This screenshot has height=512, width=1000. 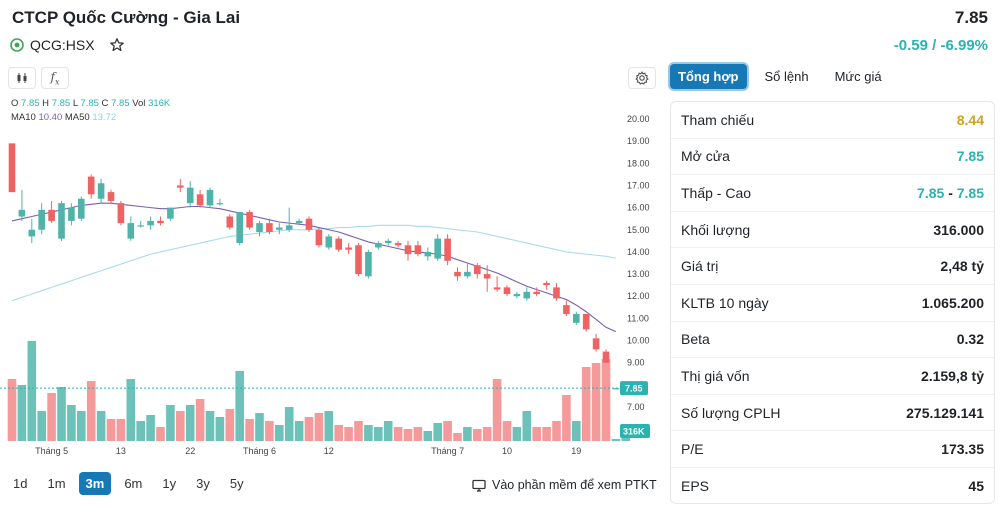 I want to click on stat-row-low-high: Thấp - Cao 7.85 - 7.85, so click(x=832, y=193).